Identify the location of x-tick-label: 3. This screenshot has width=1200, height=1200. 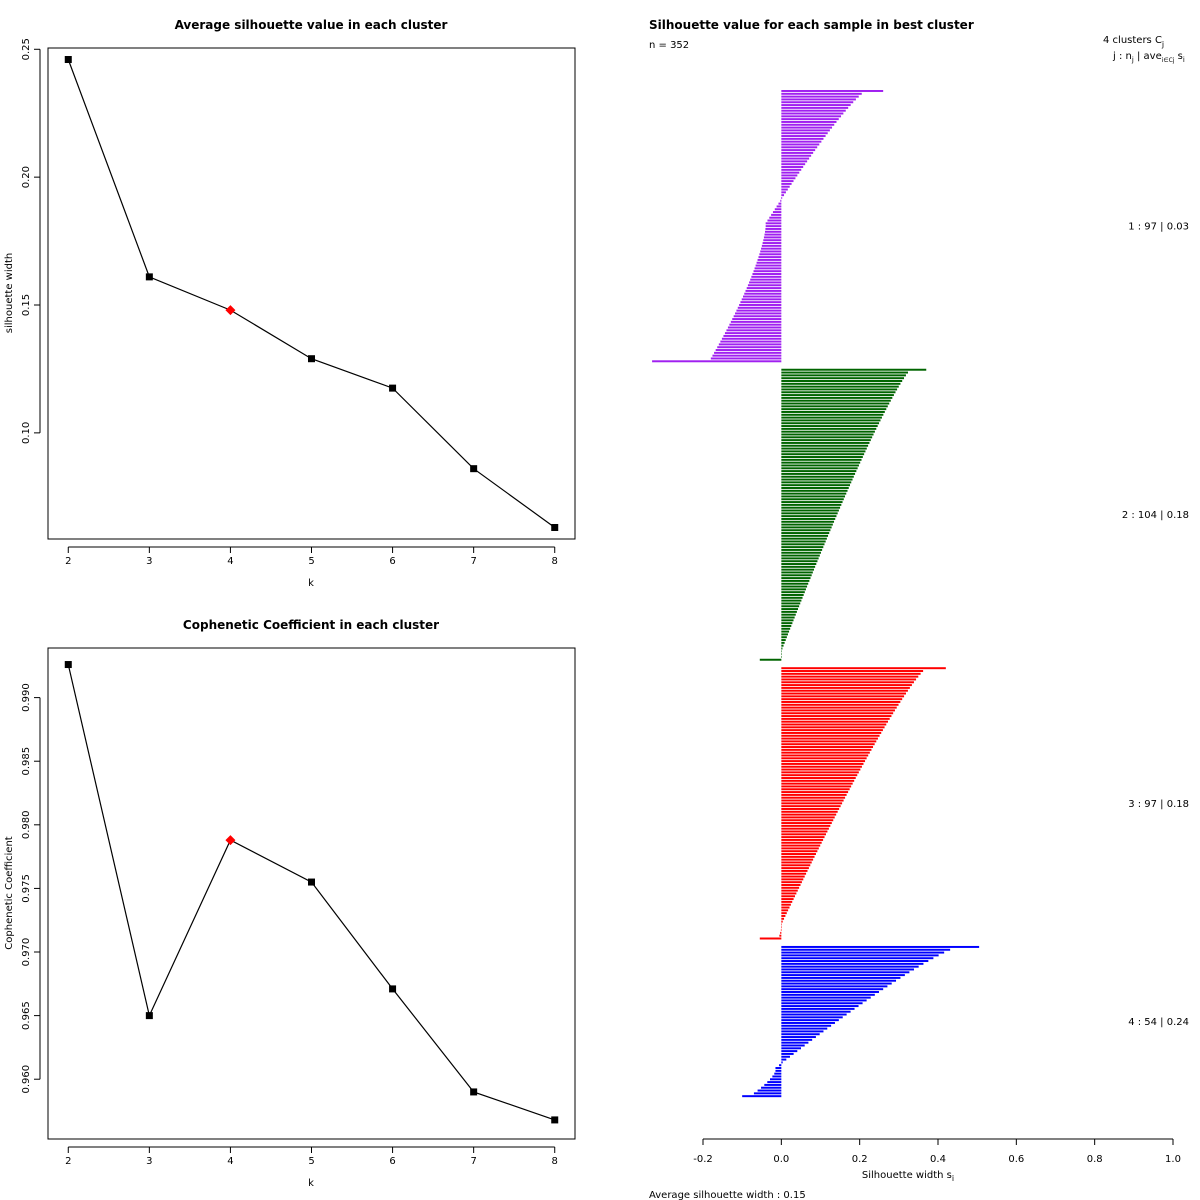
(149, 561).